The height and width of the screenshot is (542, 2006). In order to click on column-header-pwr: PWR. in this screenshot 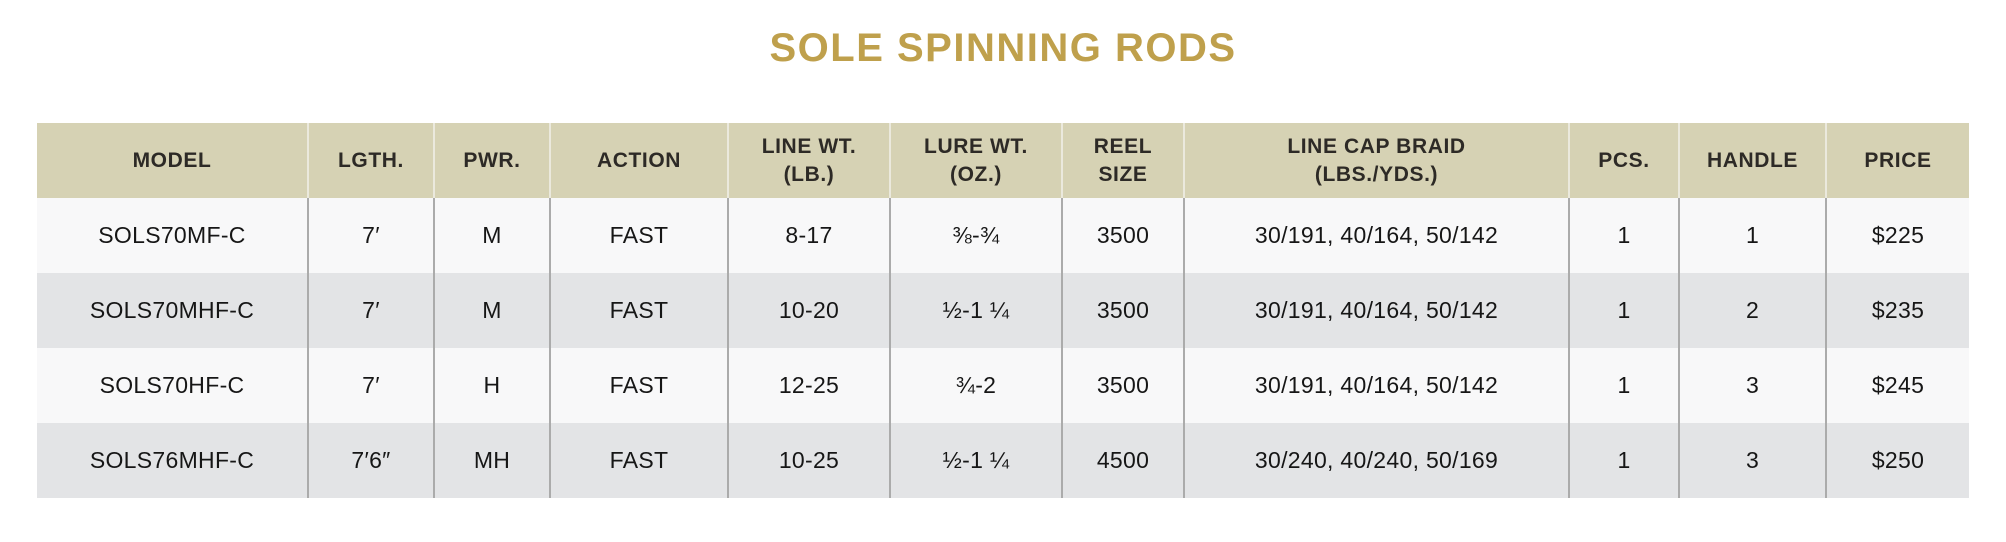, I will do `click(491, 160)`.